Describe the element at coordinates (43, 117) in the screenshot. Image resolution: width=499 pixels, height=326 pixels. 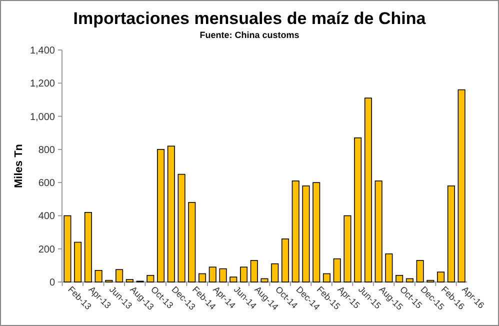
I see `y-tick-label: 1,000` at that location.